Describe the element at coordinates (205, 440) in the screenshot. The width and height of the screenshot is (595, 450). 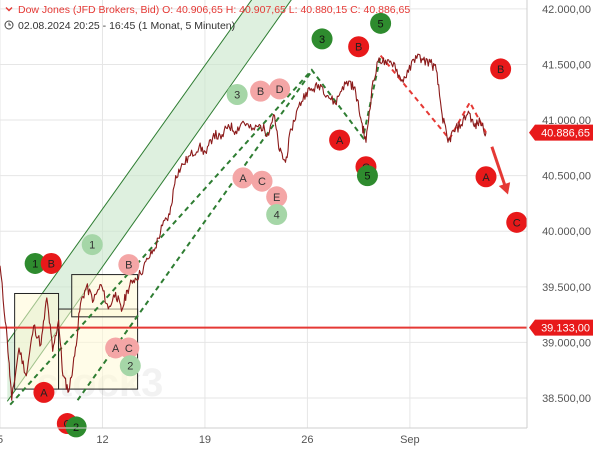
I see `x-tick-label: 19` at that location.